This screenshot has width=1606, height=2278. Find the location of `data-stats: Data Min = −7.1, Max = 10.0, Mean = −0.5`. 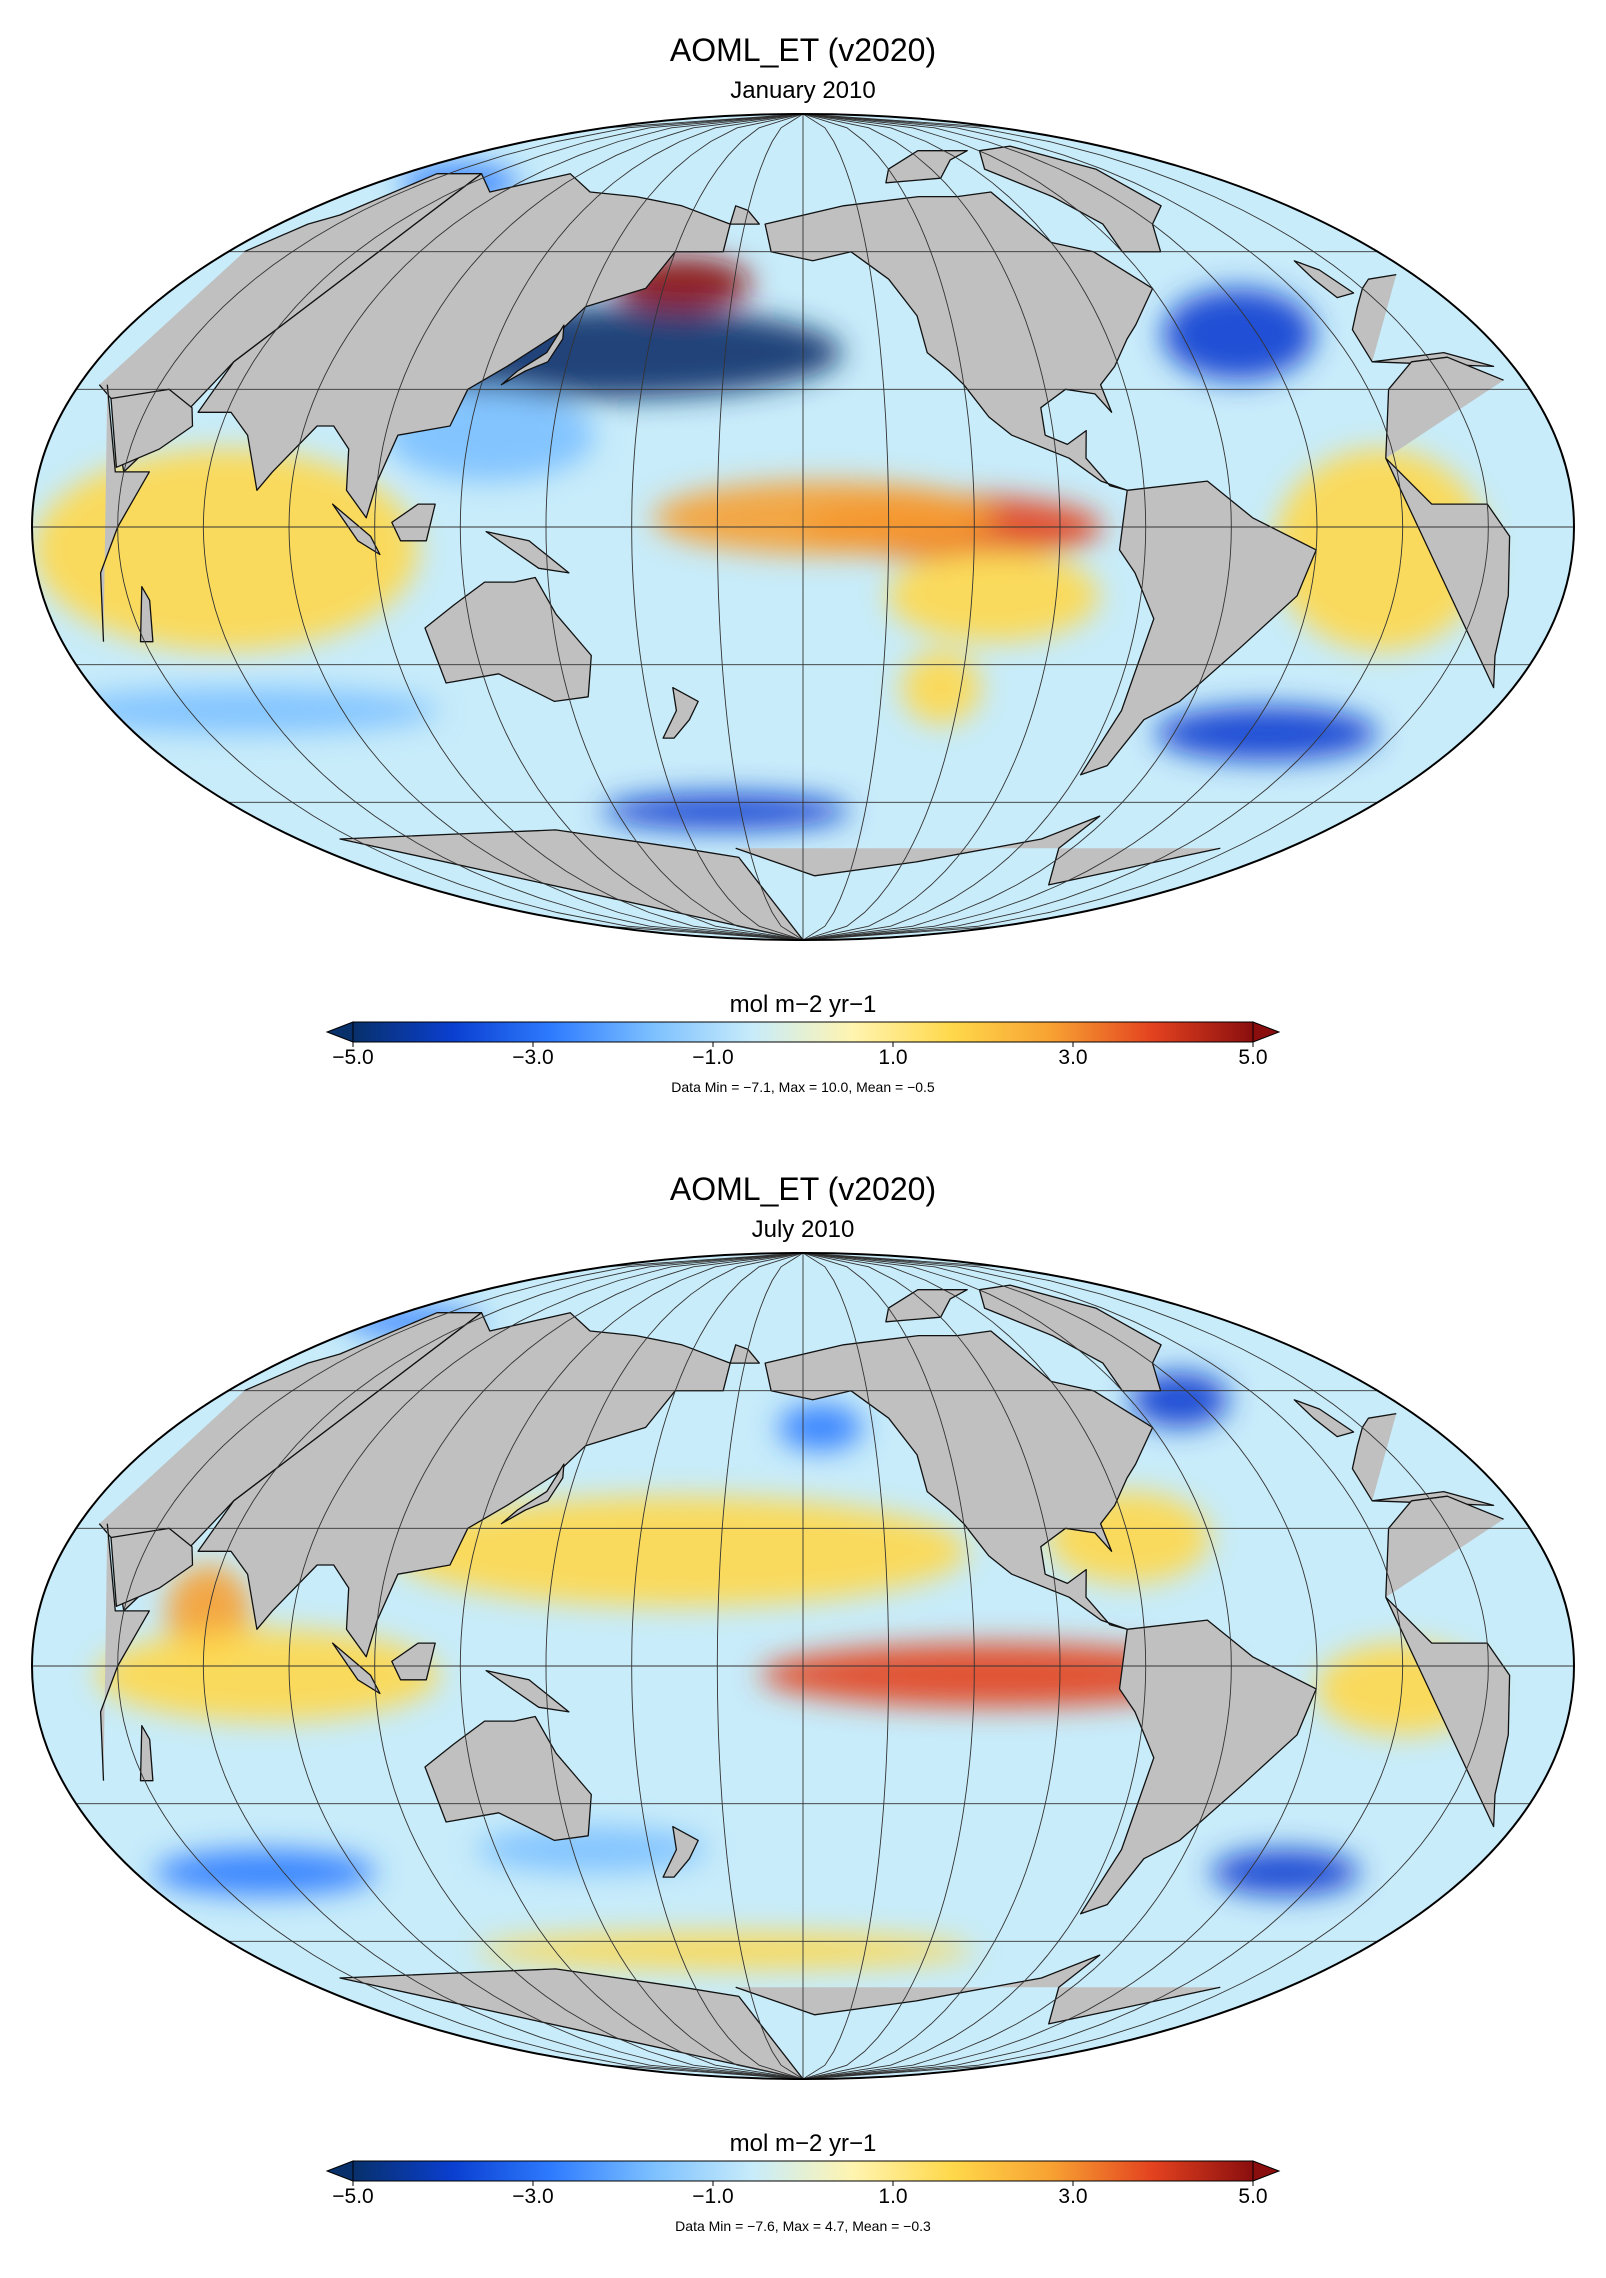

data-stats: Data Min = −7.1, Max = 10.0, Mean = −0.5 is located at coordinates (803, 1087).